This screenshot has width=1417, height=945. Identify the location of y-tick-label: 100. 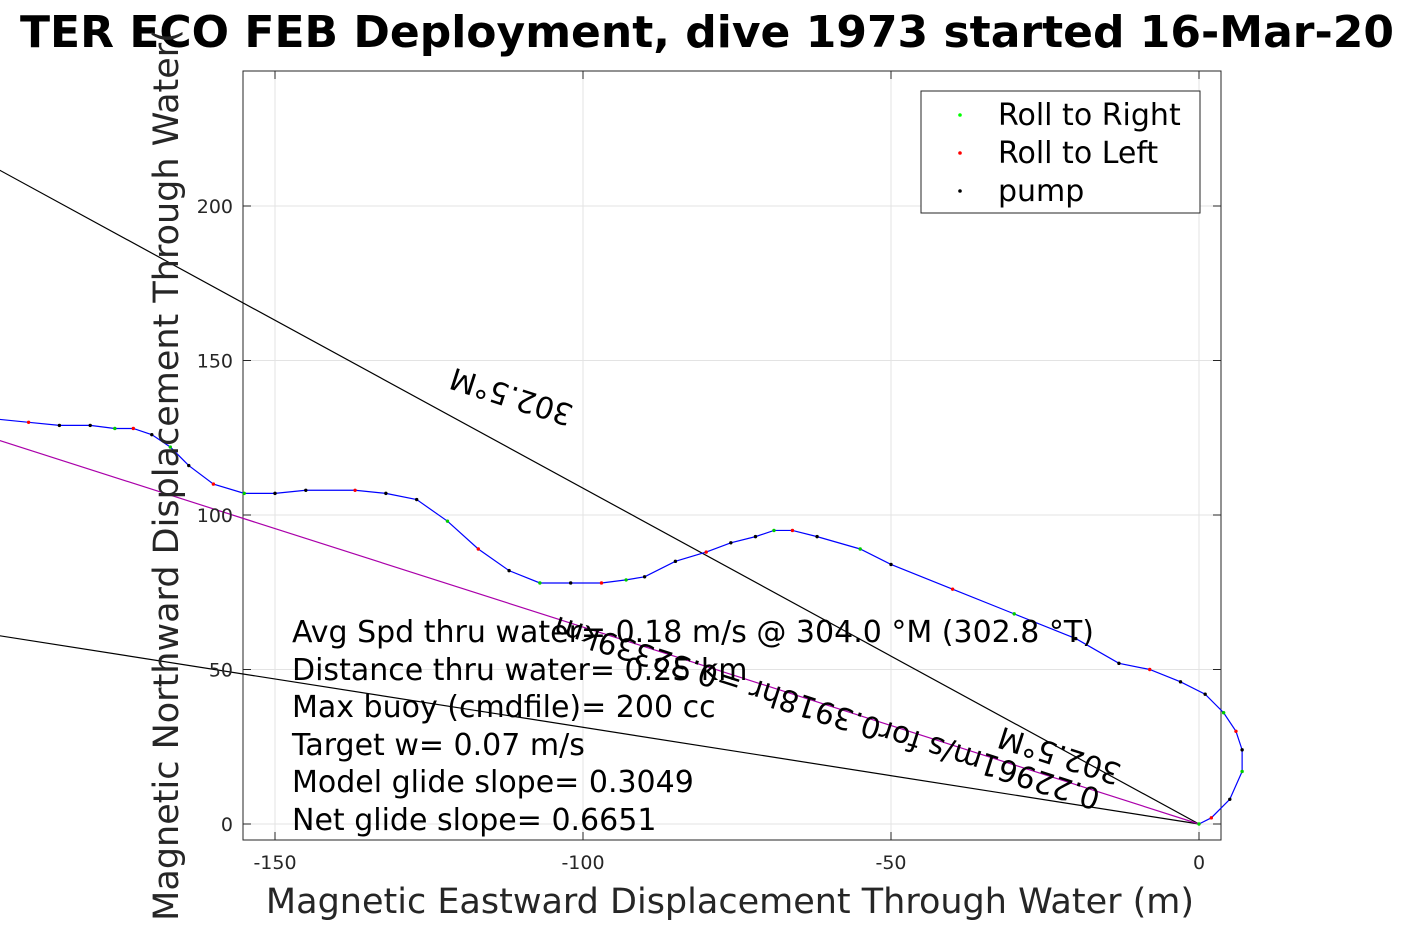
(215, 516).